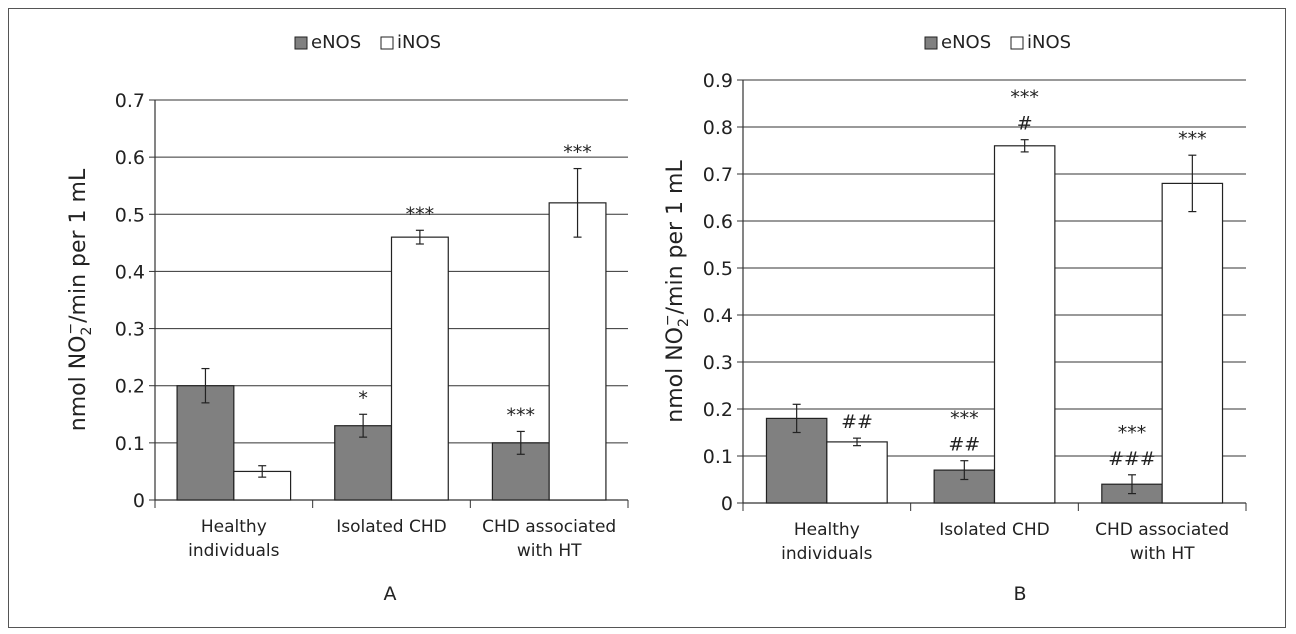  I want to click on y-axis: 0 0.1 0.2 0.3 0.4 0.5 0.6 0.7, so click(135, 301).